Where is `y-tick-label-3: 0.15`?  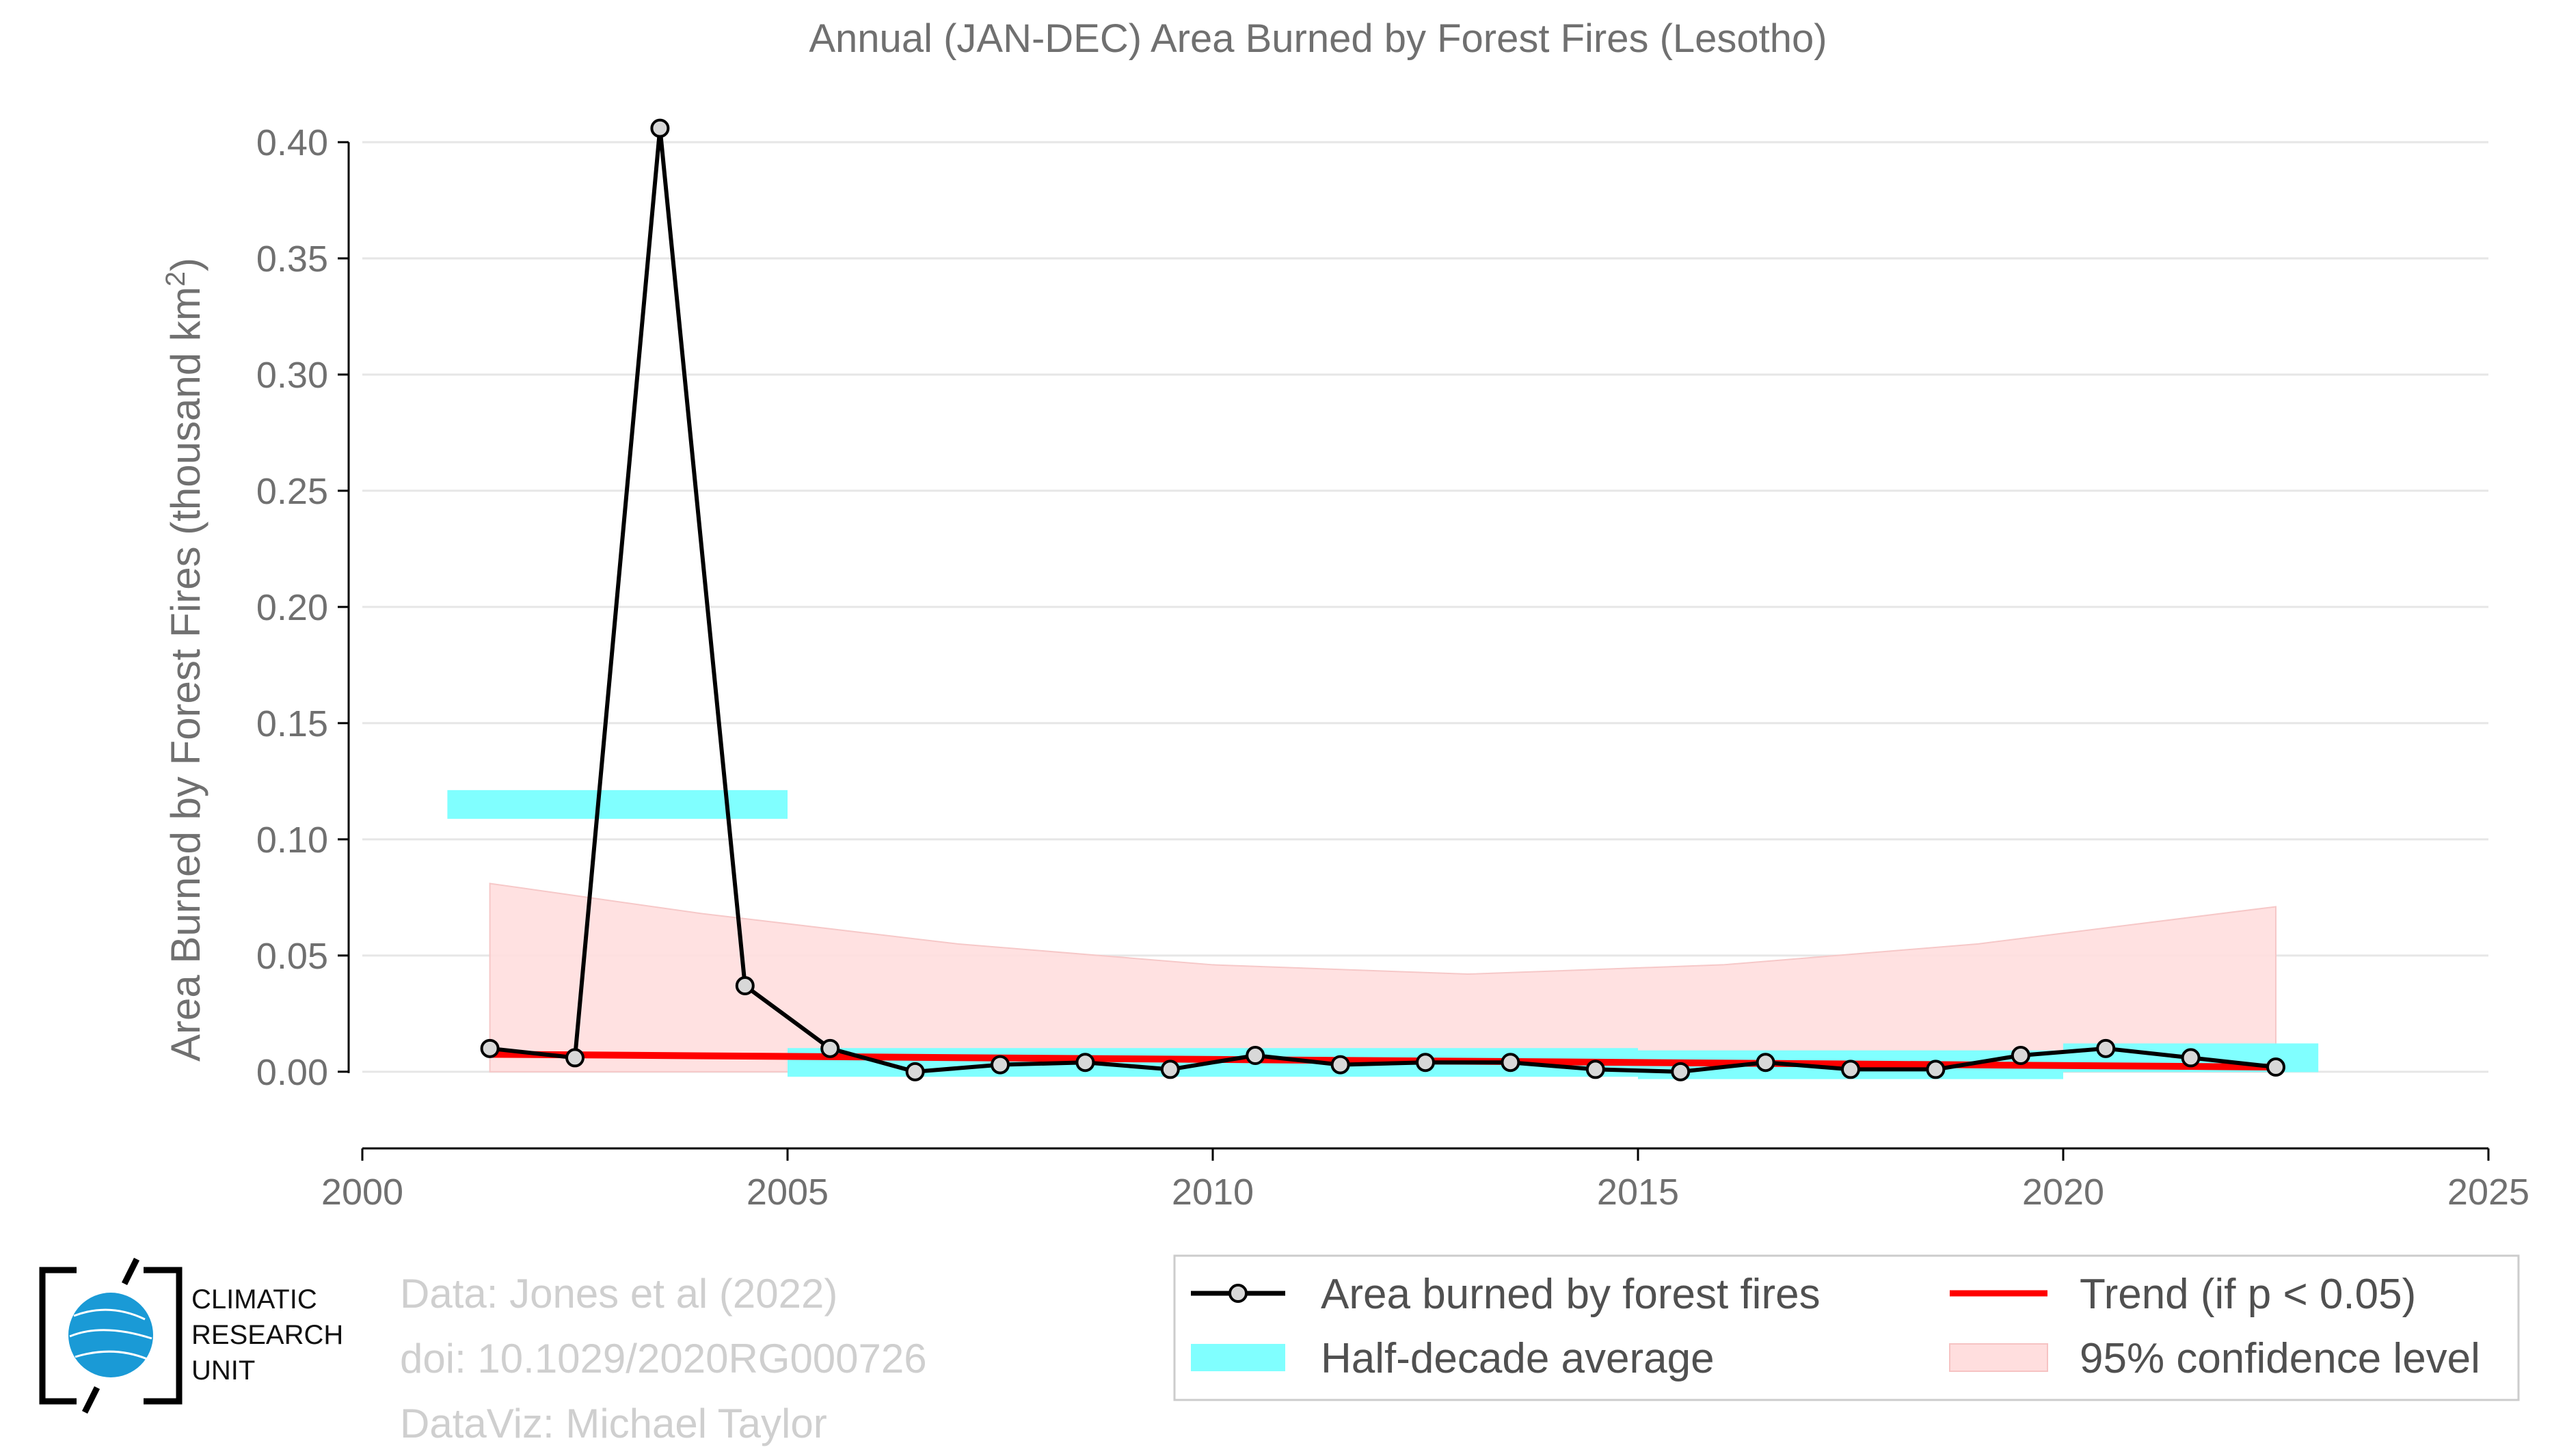 y-tick-label-3: 0.15 is located at coordinates (292, 723).